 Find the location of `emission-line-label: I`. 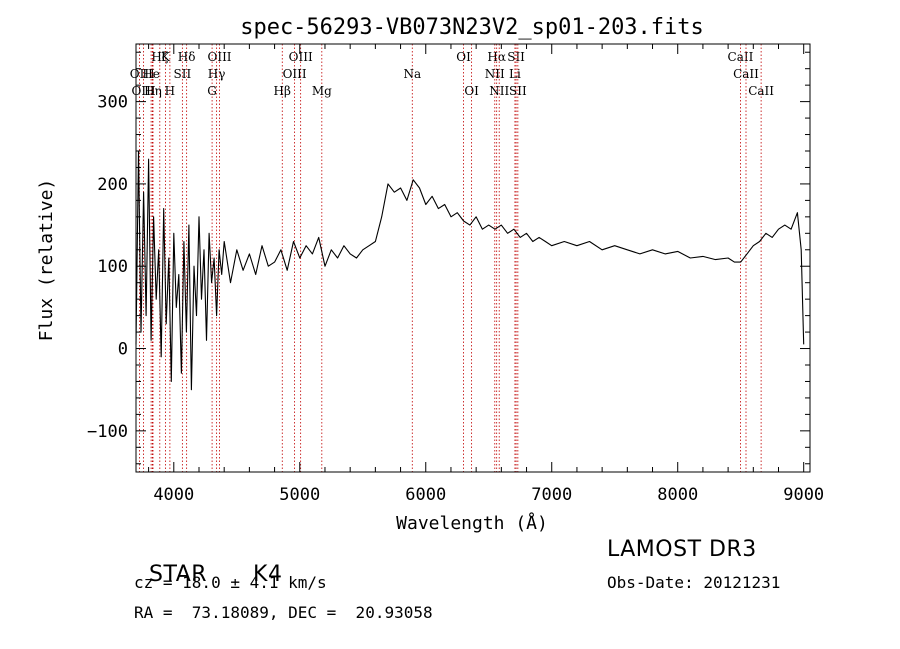

emission-line-label: I is located at coordinates (152, 74).